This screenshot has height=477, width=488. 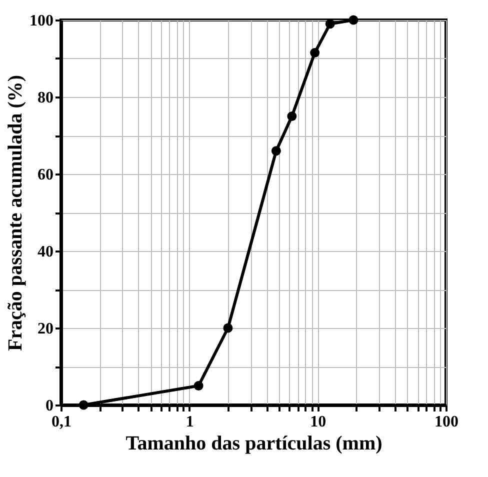 I want to click on y-tick-label: 100, so click(x=42, y=21).